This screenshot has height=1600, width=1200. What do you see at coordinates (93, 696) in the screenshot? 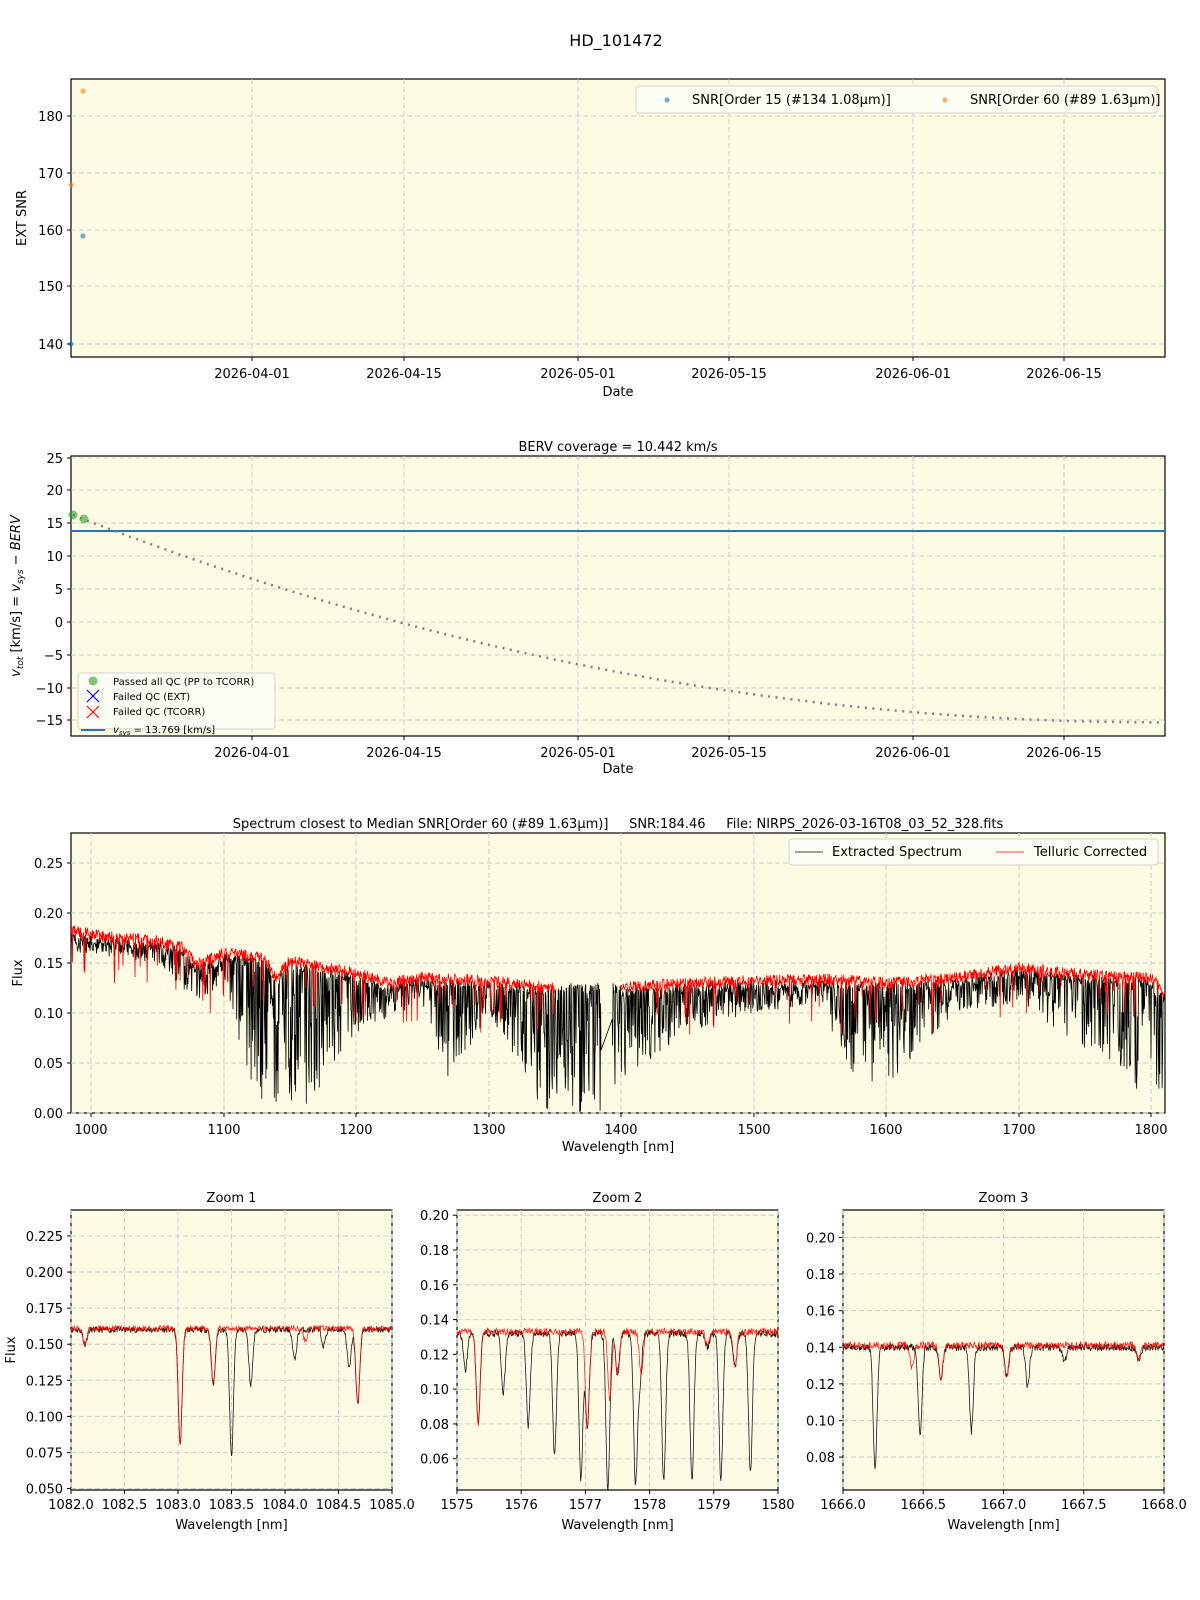
I see `legend-failed-ext-icon` at bounding box center [93, 696].